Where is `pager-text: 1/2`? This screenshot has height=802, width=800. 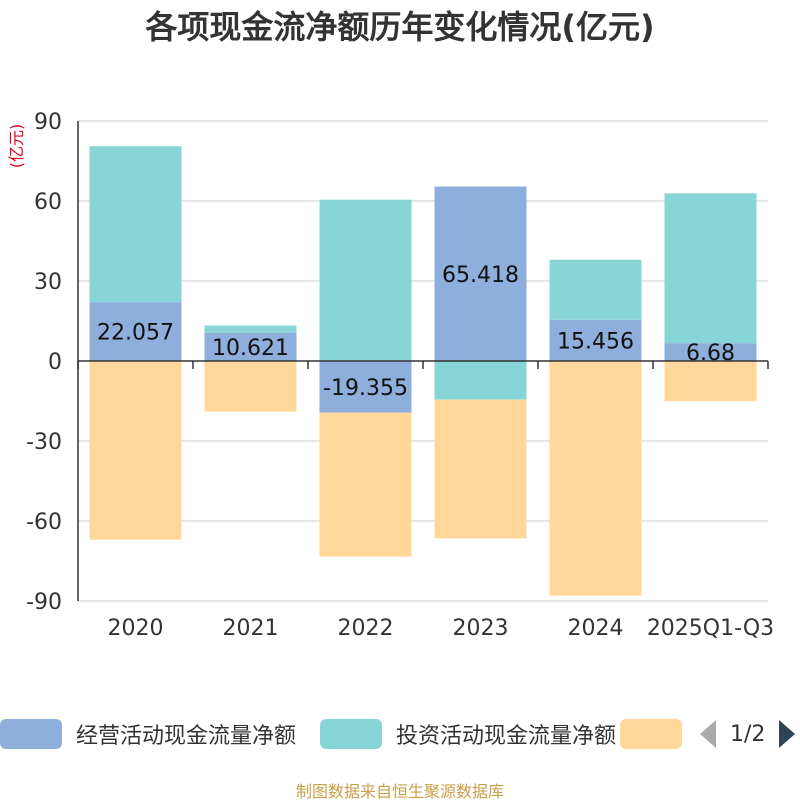 pager-text: 1/2 is located at coordinates (748, 734).